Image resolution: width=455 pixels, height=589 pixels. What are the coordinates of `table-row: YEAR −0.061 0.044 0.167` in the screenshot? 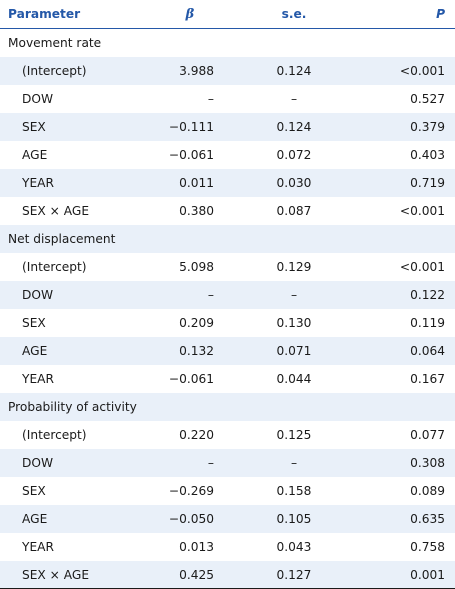 It's located at (227, 378).